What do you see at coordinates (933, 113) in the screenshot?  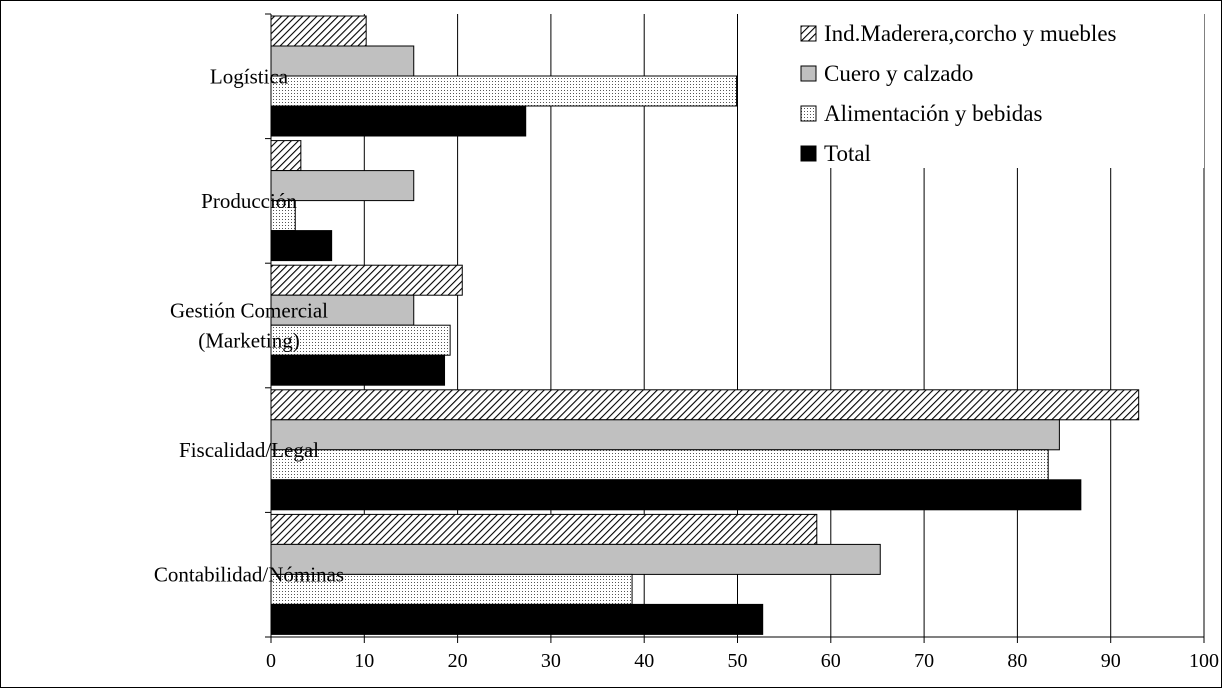 I see `legend-label: Alimentación y bebidas` at bounding box center [933, 113].